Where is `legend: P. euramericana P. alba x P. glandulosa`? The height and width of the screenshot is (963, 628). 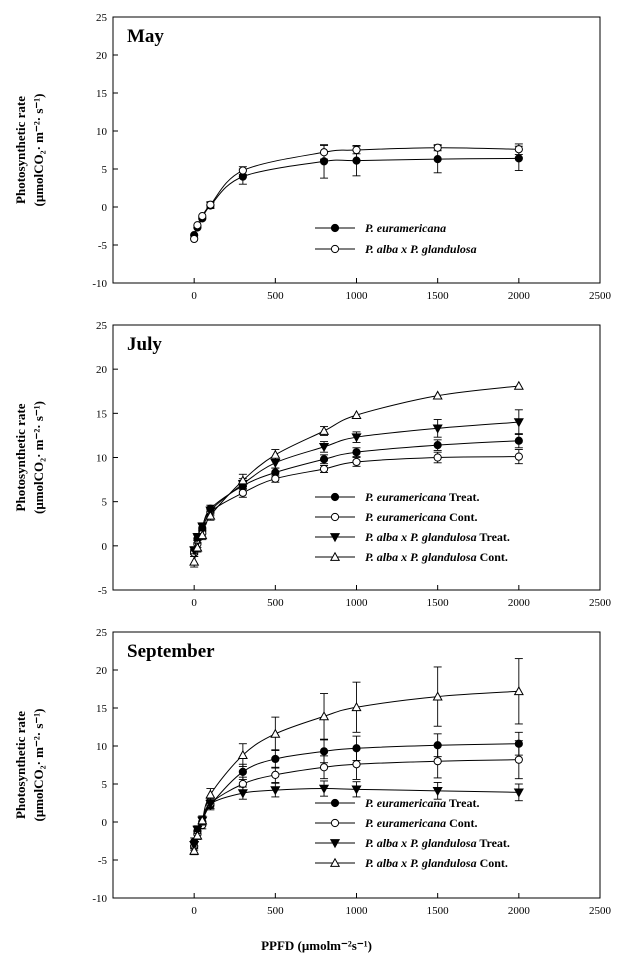
legend: P. euramericana P. alba x P. glandulosa is located at coordinates (396, 238).